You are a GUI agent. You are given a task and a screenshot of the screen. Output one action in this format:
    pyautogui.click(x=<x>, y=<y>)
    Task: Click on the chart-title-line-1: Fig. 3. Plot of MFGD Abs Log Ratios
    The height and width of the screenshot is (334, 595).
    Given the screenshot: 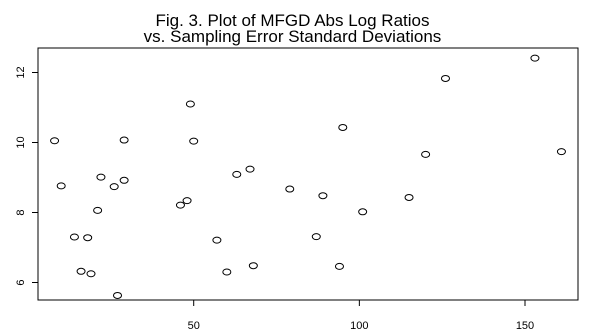 What is the action you would take?
    pyautogui.click(x=292, y=20)
    